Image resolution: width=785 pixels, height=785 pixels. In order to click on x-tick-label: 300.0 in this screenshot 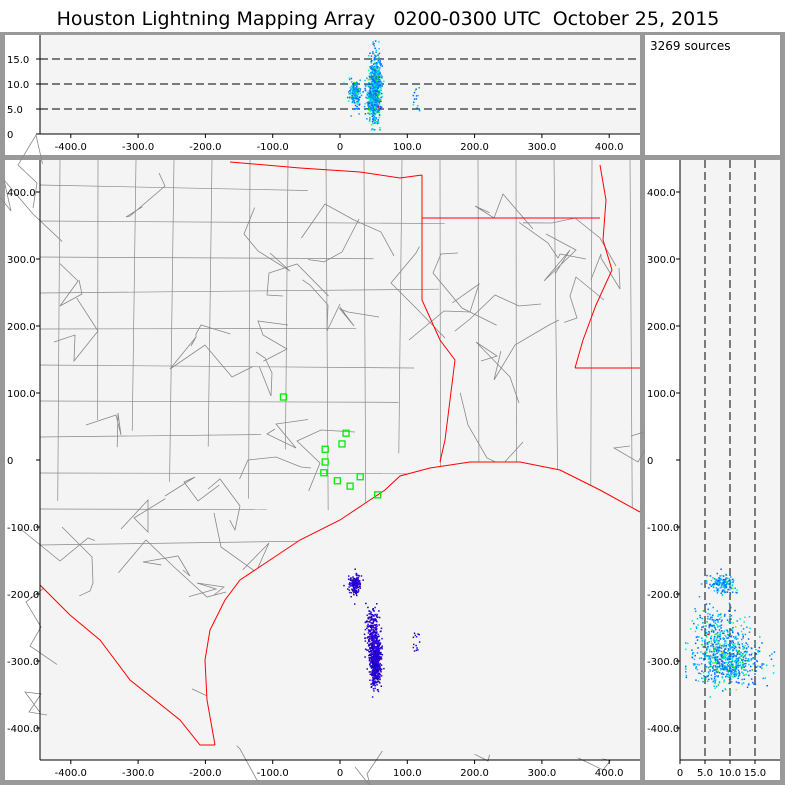, I will do `click(542, 773)`.